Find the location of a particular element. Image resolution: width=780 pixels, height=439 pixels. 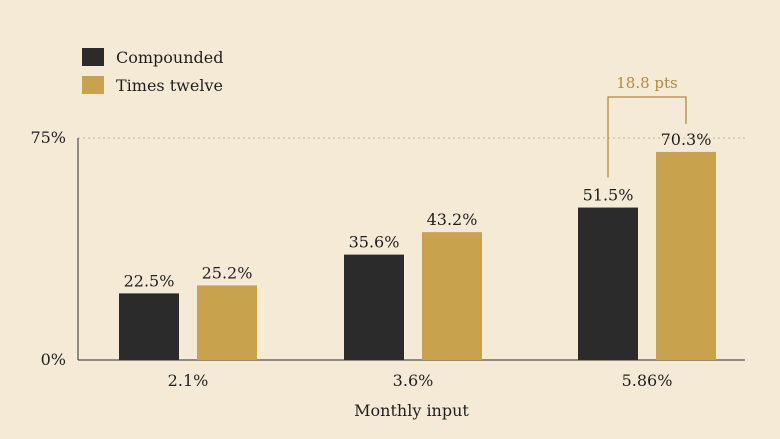

difference-annotation: 18.8 pts is located at coordinates (647, 83).